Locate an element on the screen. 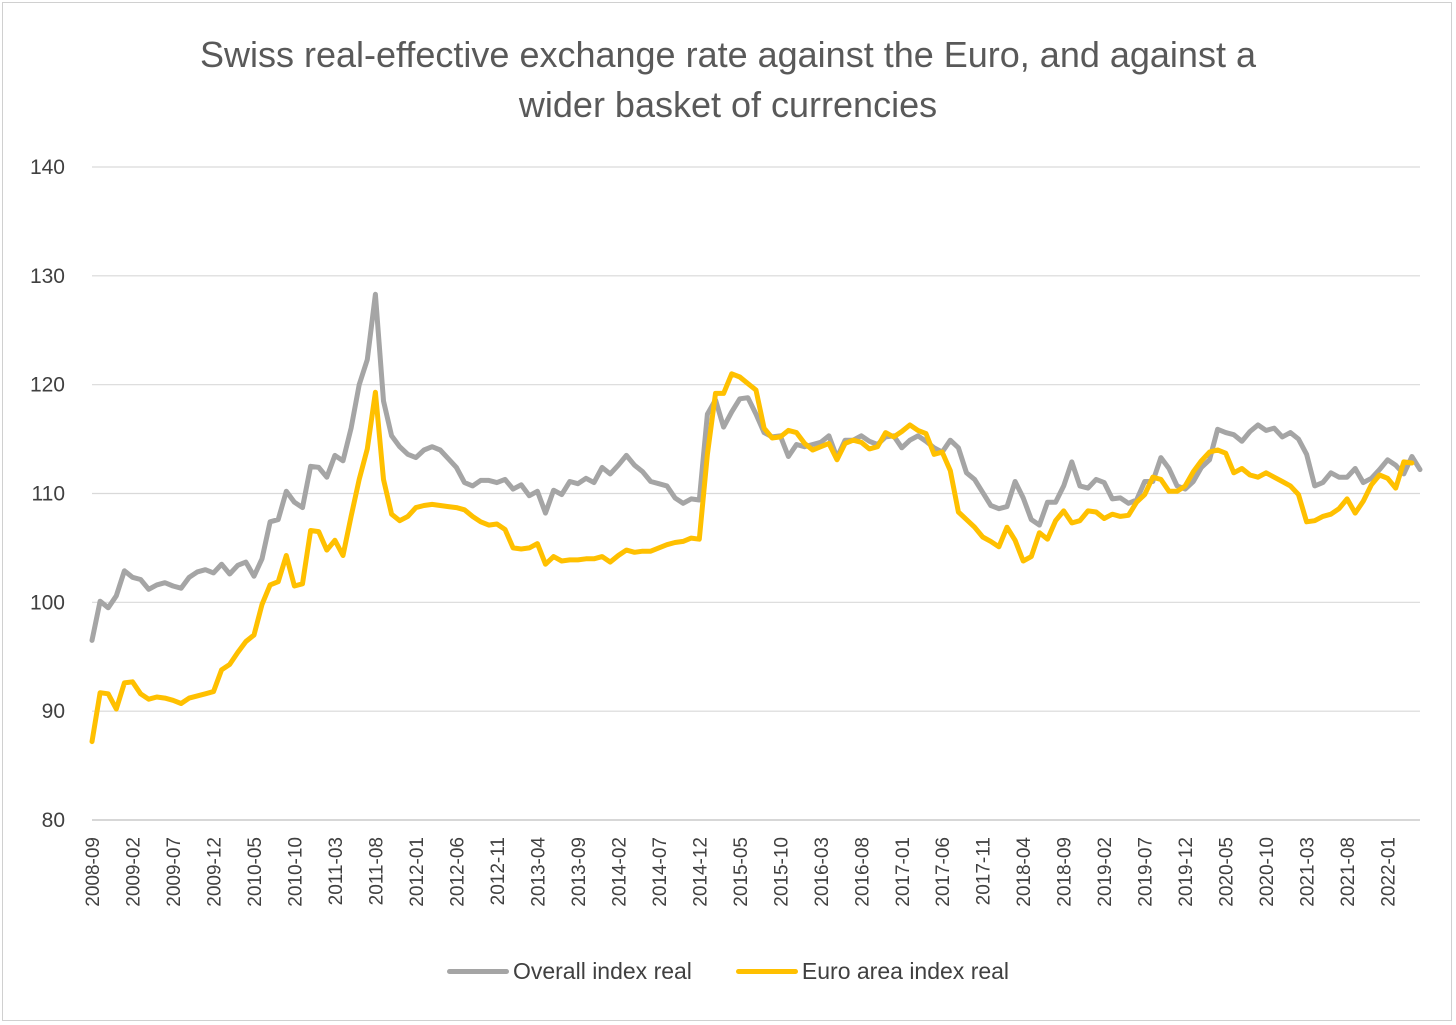  y-tick-label: 110 is located at coordinates (48, 494).